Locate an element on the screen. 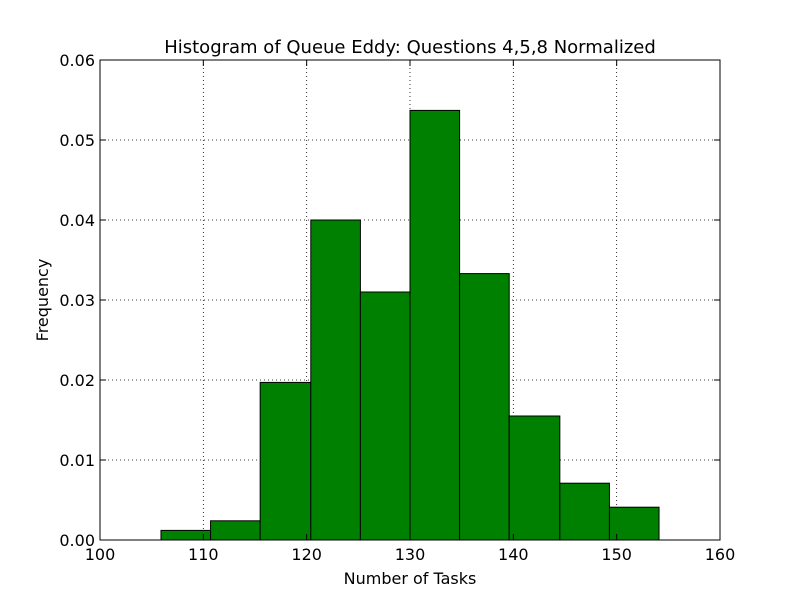 The height and width of the screenshot is (600, 800). x-tick-label: 120 is located at coordinates (306, 554).